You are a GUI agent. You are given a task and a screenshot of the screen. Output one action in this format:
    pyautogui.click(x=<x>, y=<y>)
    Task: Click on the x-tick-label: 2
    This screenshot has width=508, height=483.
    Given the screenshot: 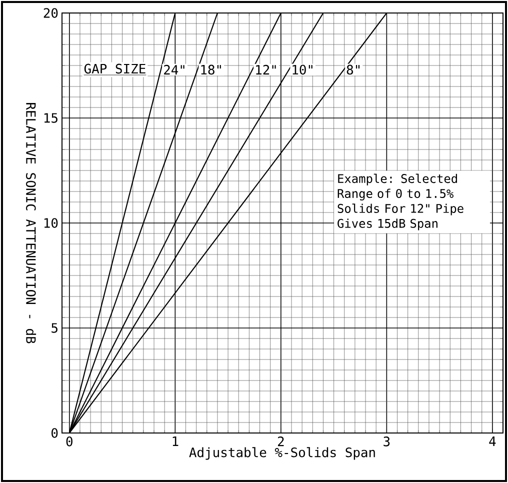 What is the action you would take?
    pyautogui.click(x=281, y=441)
    